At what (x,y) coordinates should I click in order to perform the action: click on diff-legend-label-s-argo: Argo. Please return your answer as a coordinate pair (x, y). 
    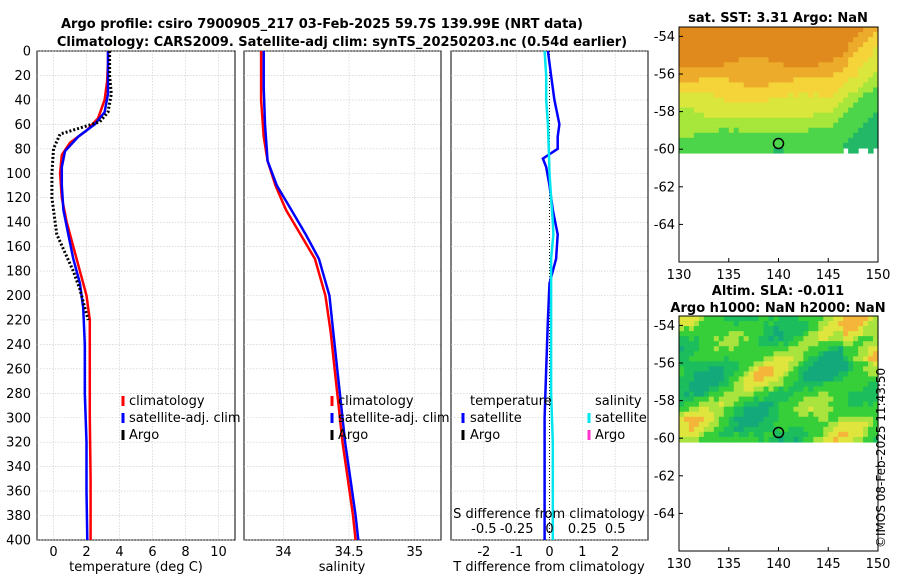
    Looking at the image, I should click on (610, 435).